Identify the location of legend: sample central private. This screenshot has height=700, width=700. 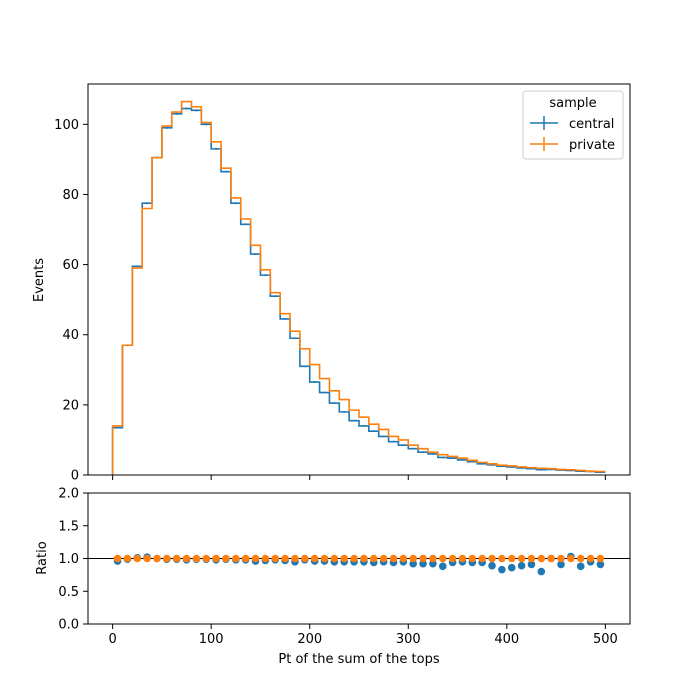
(573, 125).